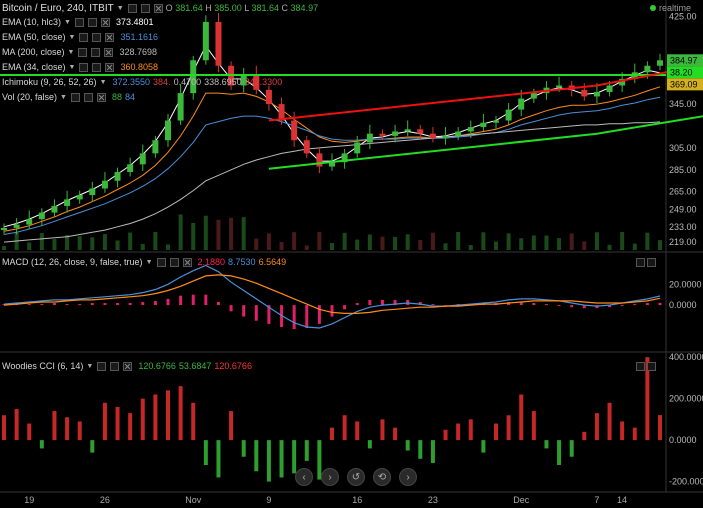 This screenshot has width=703, height=508. I want to click on legend-ema50: EMA (50, close) ▼ 351.1616, so click(142, 37).